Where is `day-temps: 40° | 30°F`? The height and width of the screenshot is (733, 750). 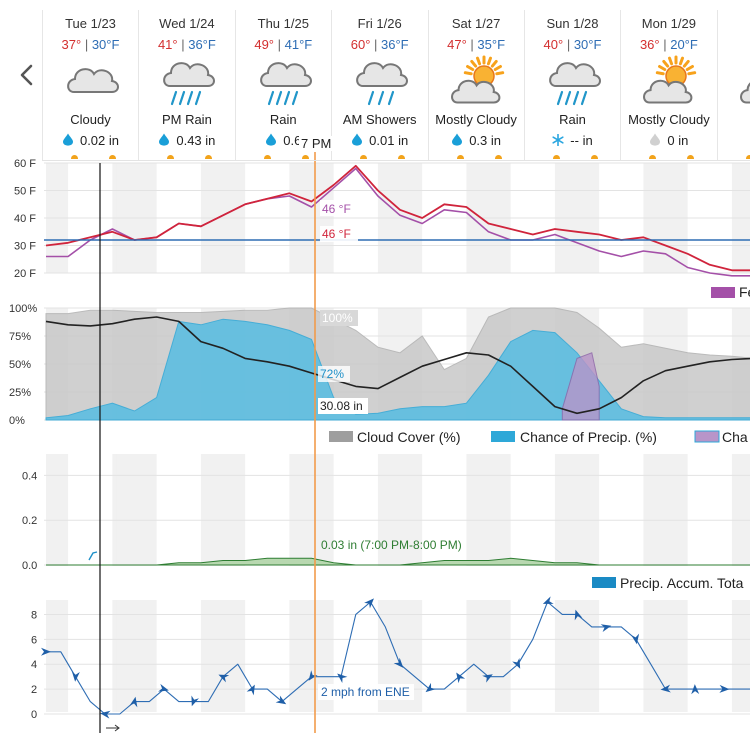
day-temps: 40° | 30°F is located at coordinates (572, 44).